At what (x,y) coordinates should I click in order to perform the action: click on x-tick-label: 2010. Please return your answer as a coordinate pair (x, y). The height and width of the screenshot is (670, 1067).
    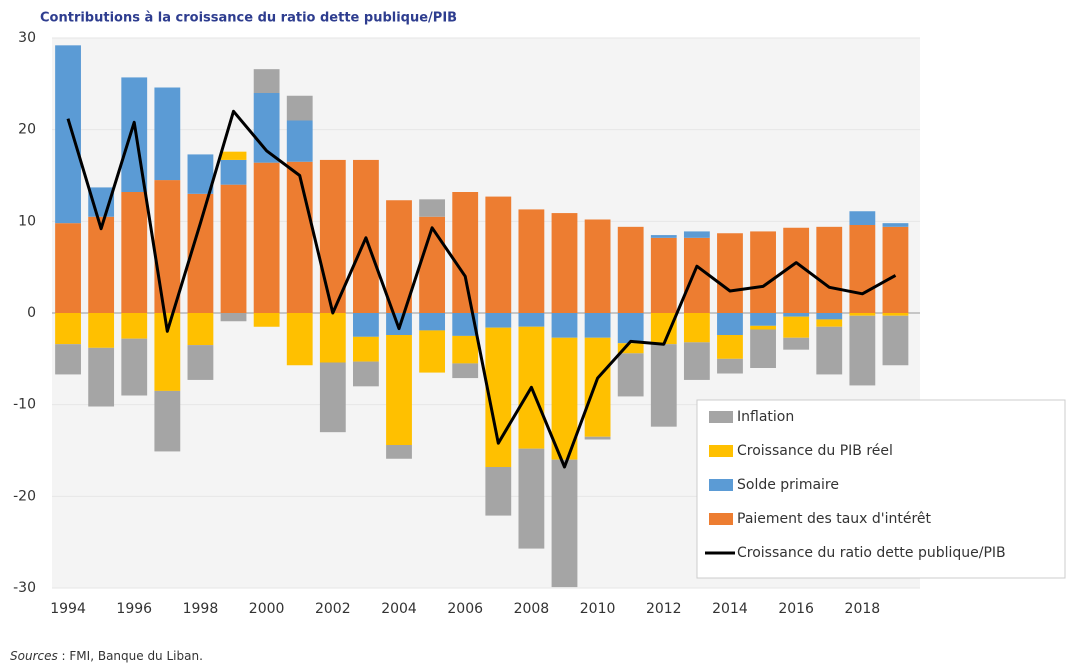
    Looking at the image, I should click on (598, 609).